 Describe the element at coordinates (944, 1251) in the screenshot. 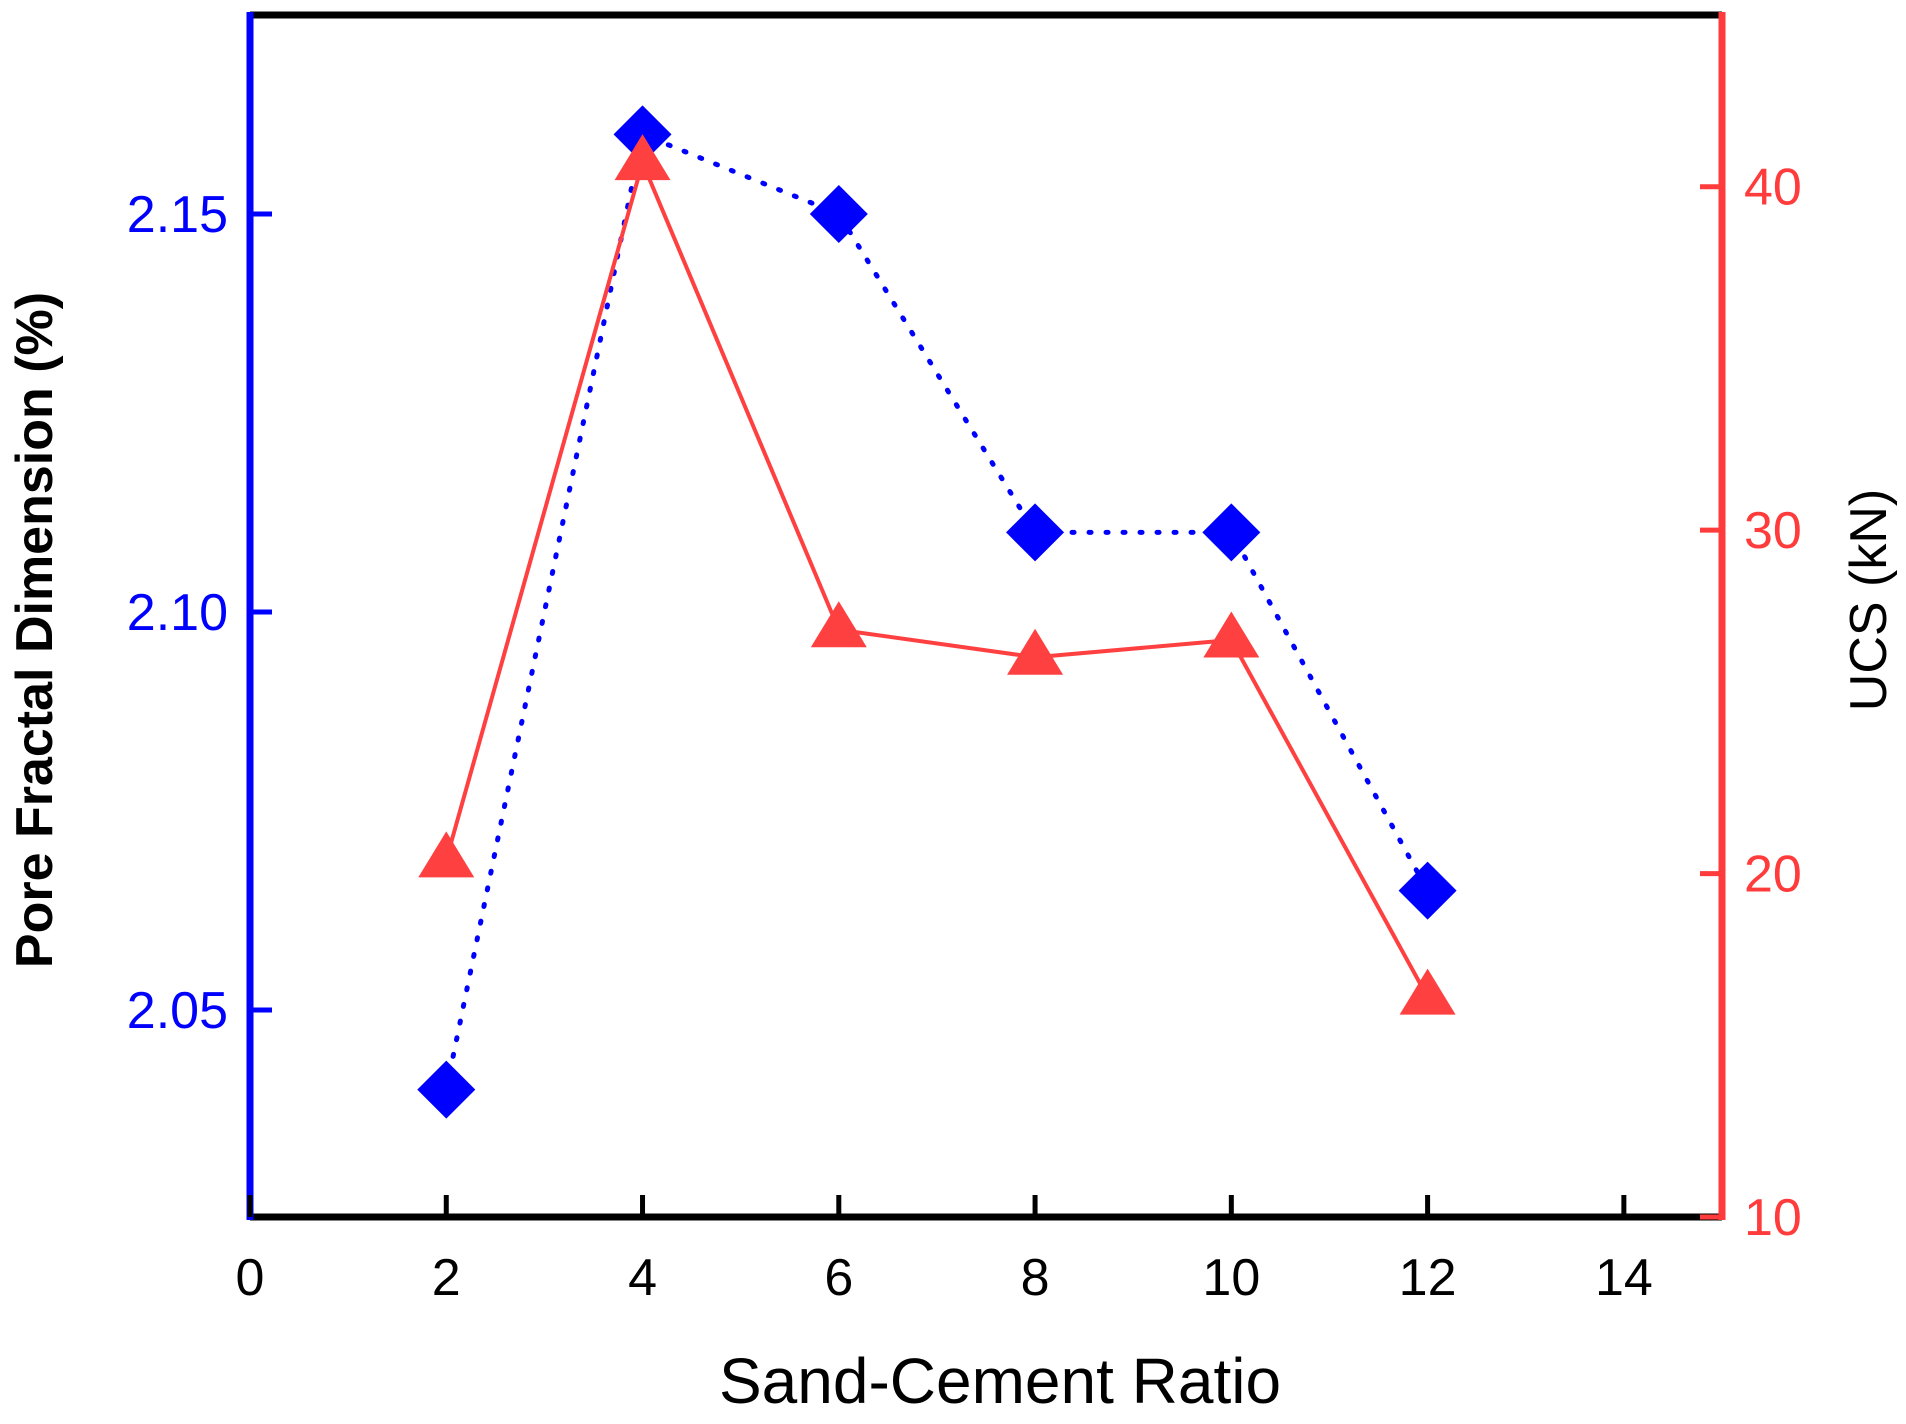

I see `x-axis-ticks: 0 2 4 6 8 10 12 14` at that location.